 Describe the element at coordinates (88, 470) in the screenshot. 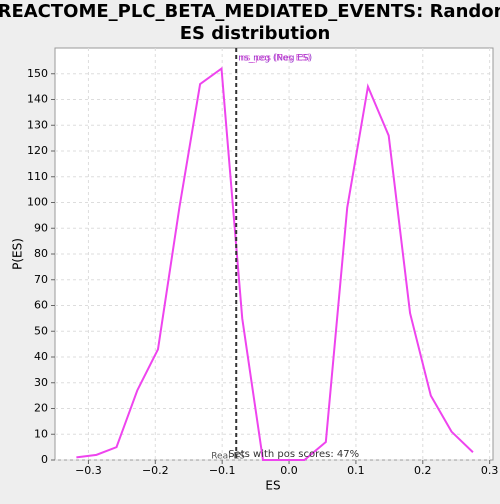

I see `x-tick-label: −0.3` at that location.